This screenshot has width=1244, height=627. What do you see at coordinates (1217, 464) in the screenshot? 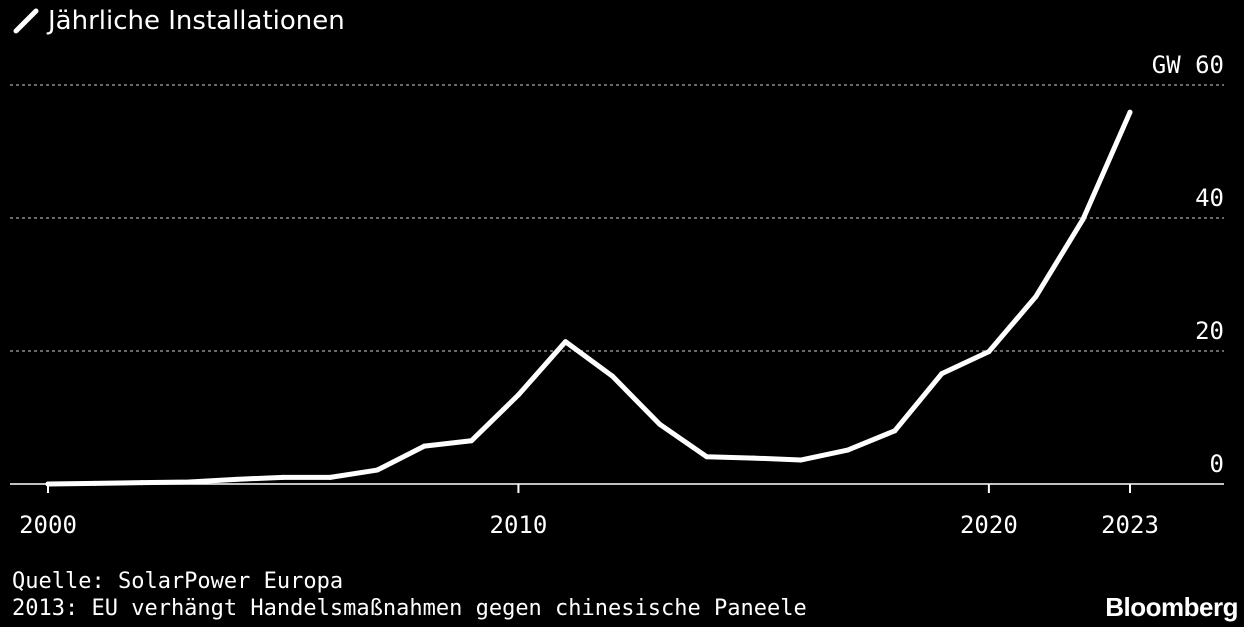
I see `y-tick-label: 0` at bounding box center [1217, 464].